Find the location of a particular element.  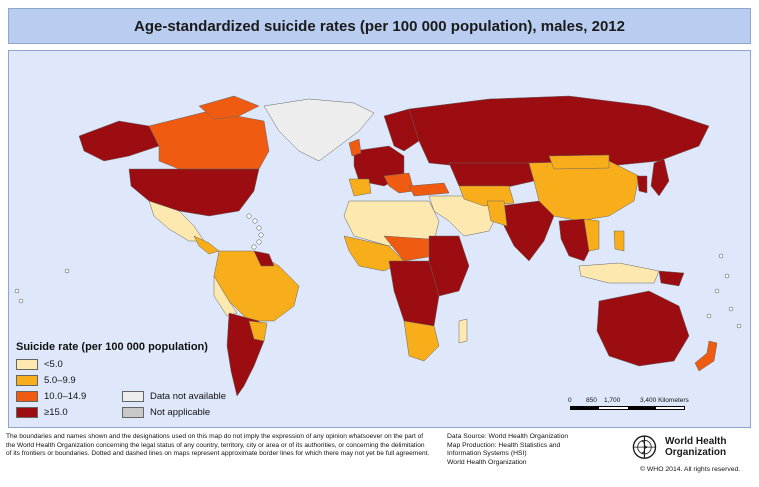

scale-tick-3400: 3,400 Kilometers is located at coordinates (664, 400).